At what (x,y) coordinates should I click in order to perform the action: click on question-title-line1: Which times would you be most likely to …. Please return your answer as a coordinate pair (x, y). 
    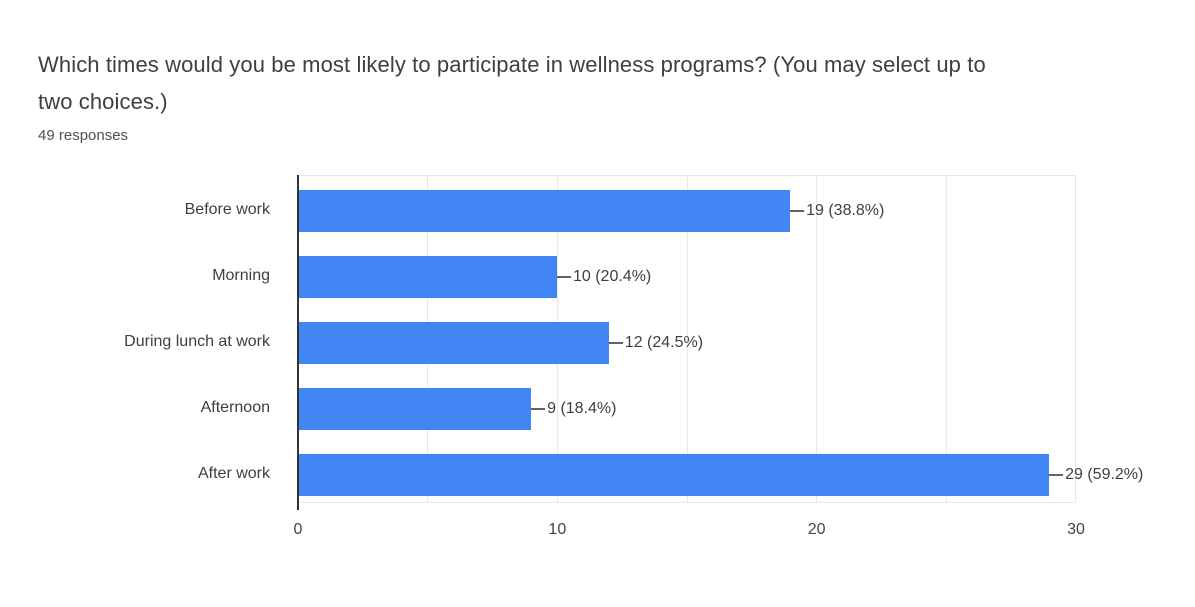
    Looking at the image, I should click on (512, 64).